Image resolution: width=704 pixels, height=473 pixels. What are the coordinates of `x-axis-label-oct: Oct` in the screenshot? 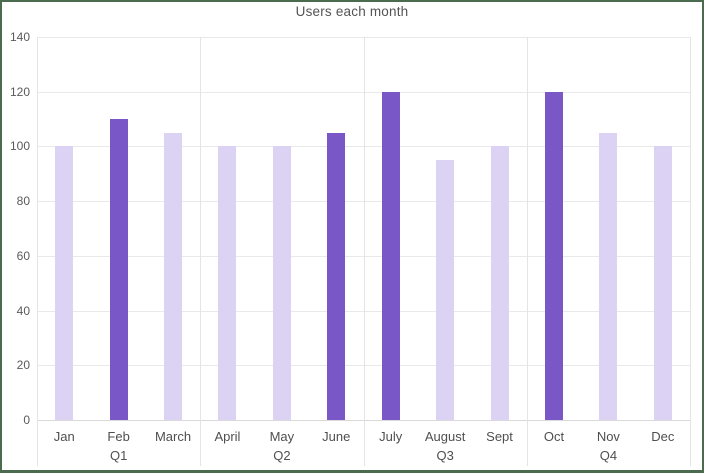 It's located at (554, 436).